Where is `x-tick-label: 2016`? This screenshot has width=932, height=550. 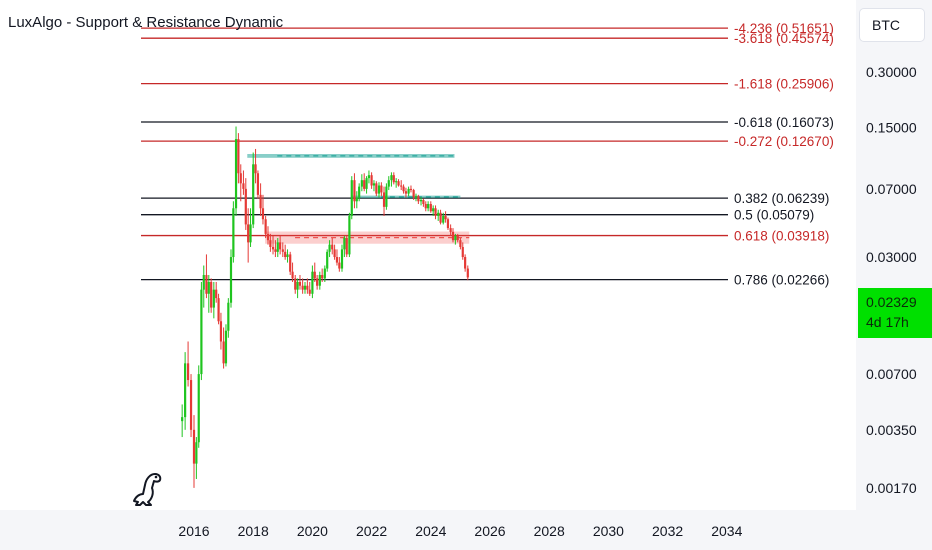 x-tick-label: 2016 is located at coordinates (193, 531).